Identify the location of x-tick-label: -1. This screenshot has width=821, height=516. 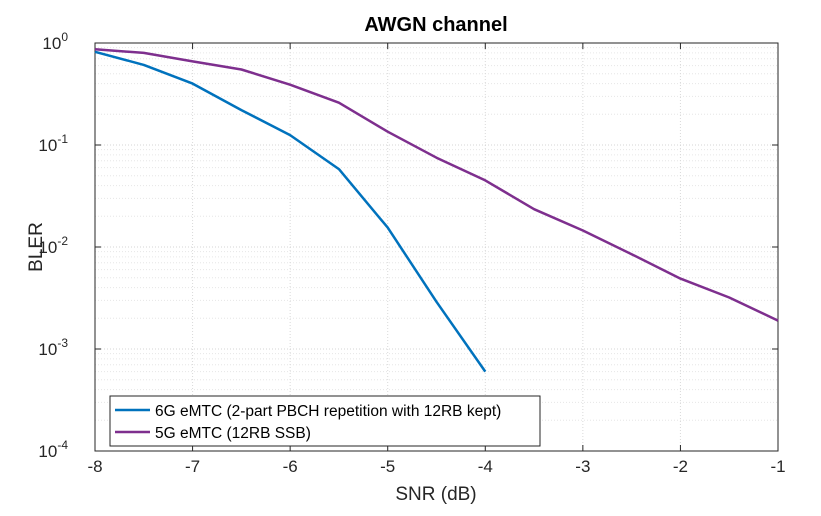
(777, 466).